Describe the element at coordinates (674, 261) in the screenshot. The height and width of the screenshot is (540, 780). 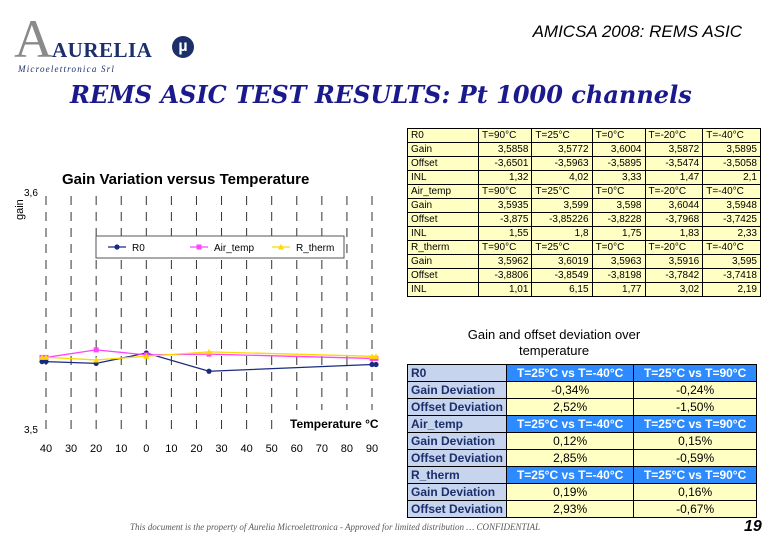
I see `table-cell: 3,5916` at that location.